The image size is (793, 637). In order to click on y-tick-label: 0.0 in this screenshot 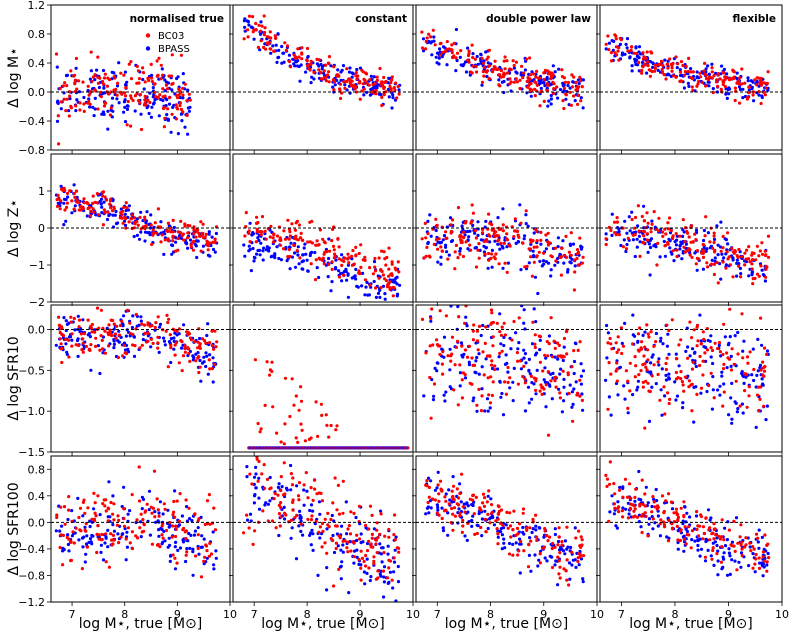, I will do `click(37, 522)`.